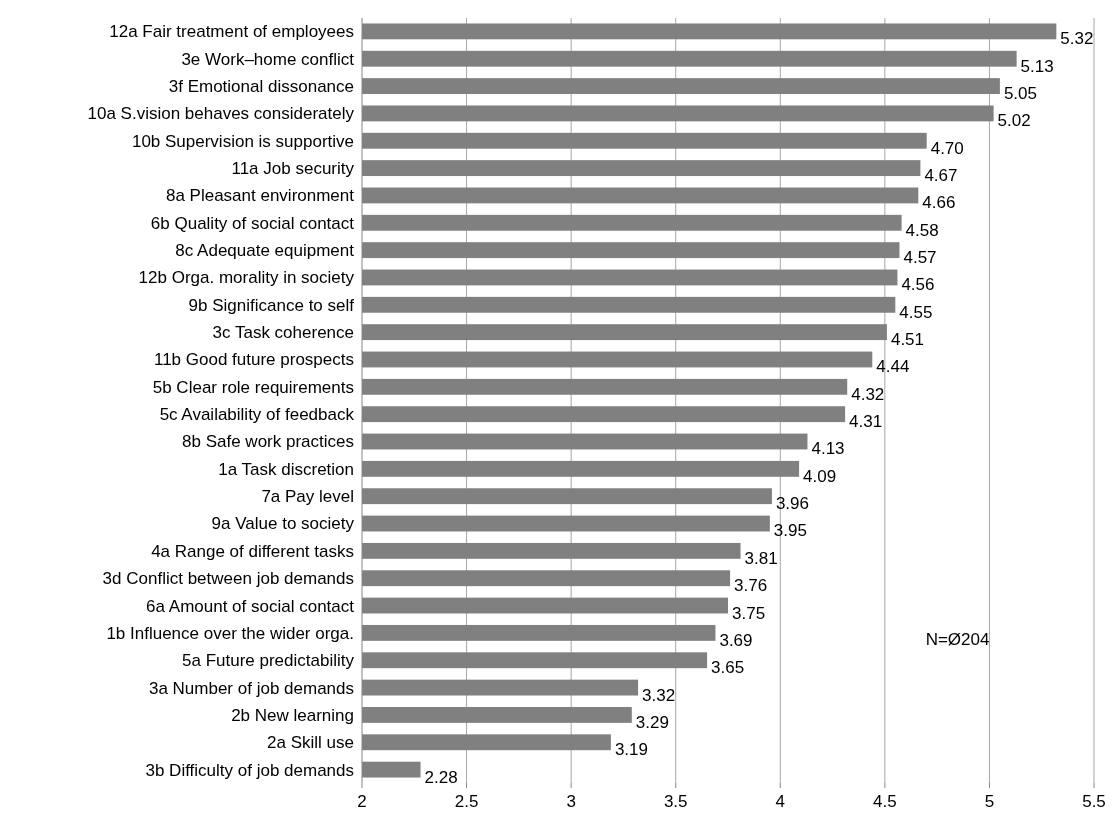  Describe the element at coordinates (828, 449) in the screenshot. I see `data-label: 4.13` at that location.